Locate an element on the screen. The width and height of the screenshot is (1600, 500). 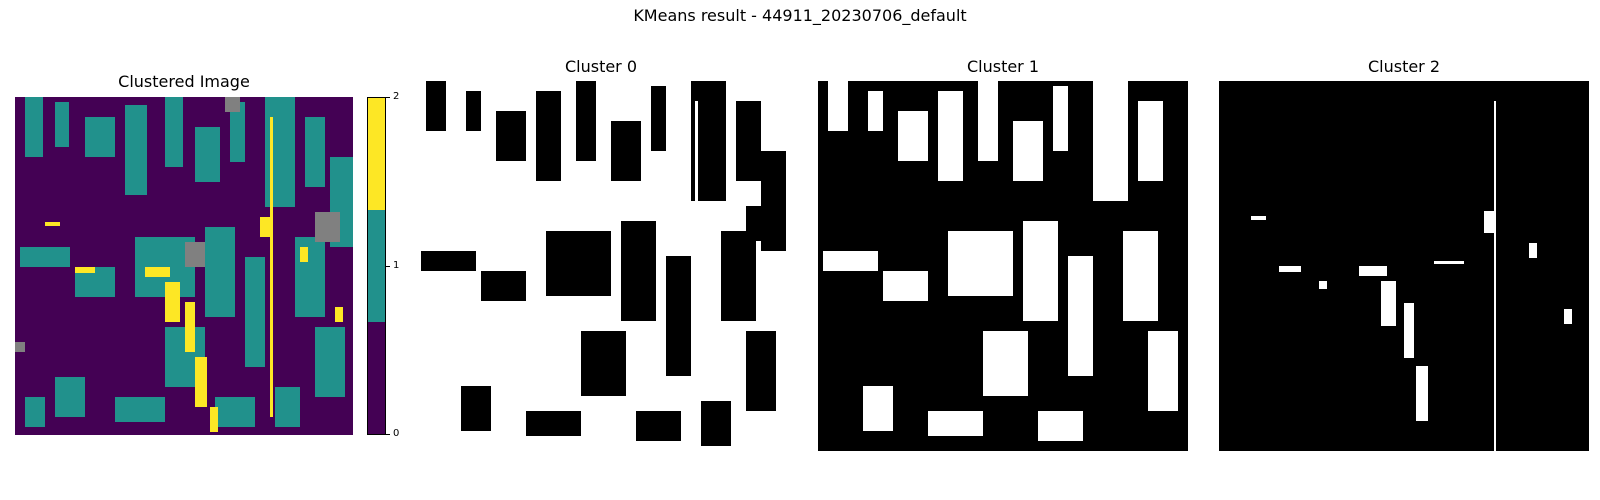
colorbar-tick-label-2: 2 is located at coordinates (396, 96).